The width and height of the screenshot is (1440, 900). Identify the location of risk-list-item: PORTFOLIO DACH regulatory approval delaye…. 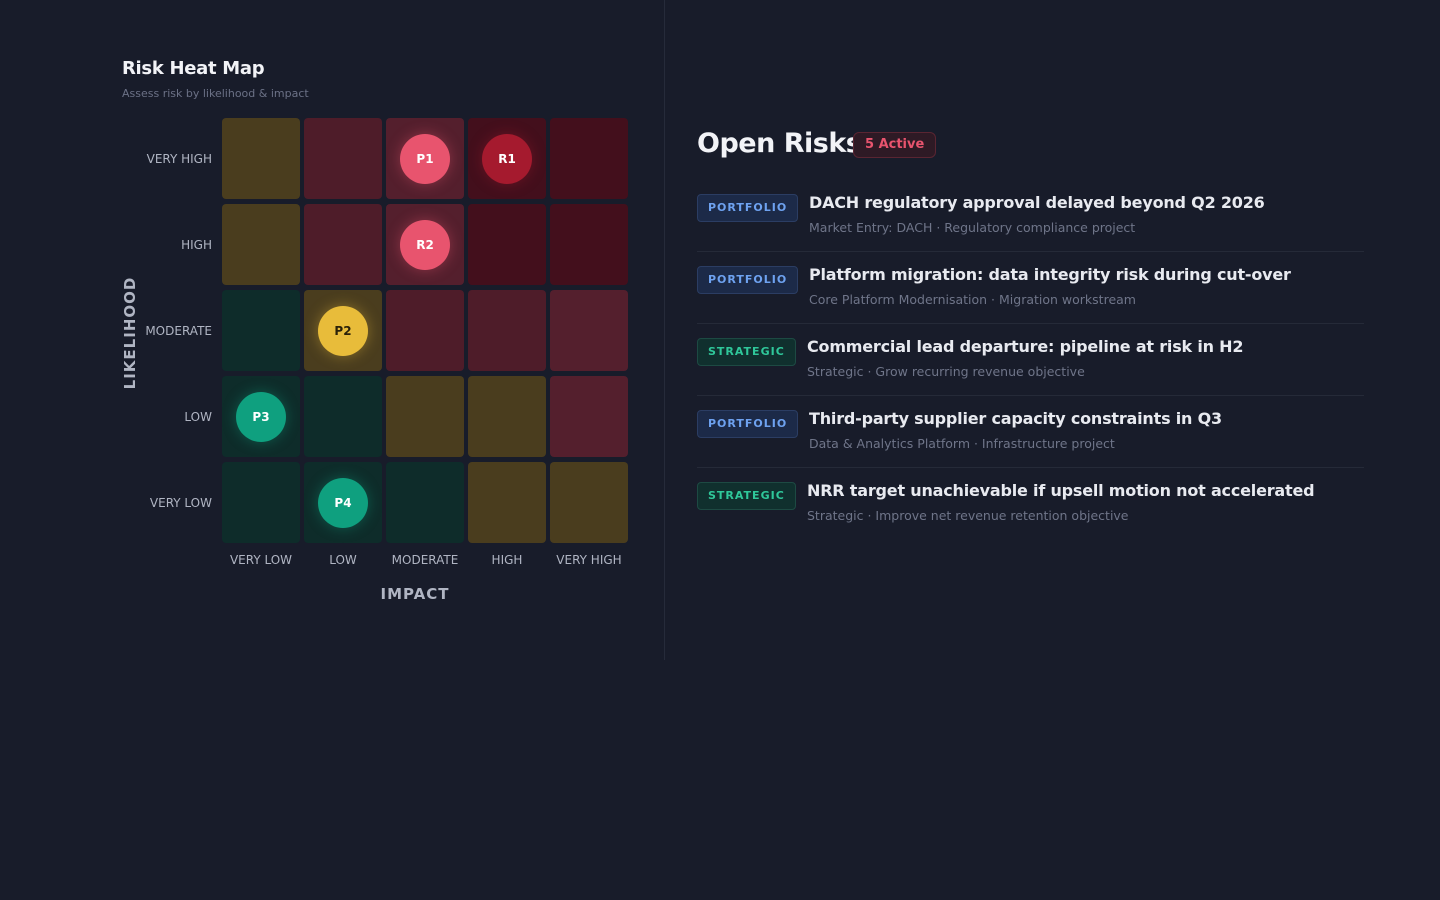
(1030, 216).